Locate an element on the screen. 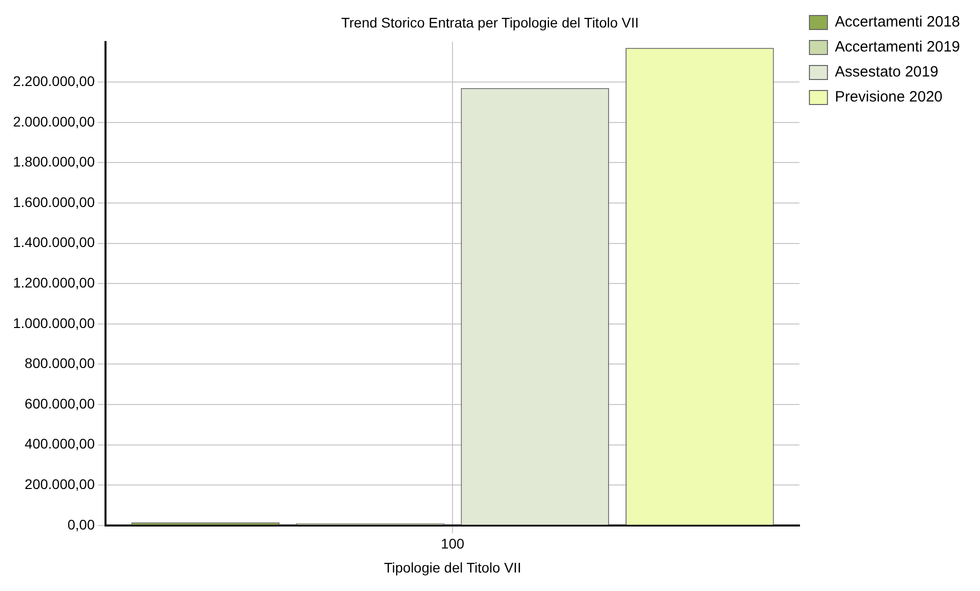  y-tick-label: 1.400.000,00 is located at coordinates (53, 242).